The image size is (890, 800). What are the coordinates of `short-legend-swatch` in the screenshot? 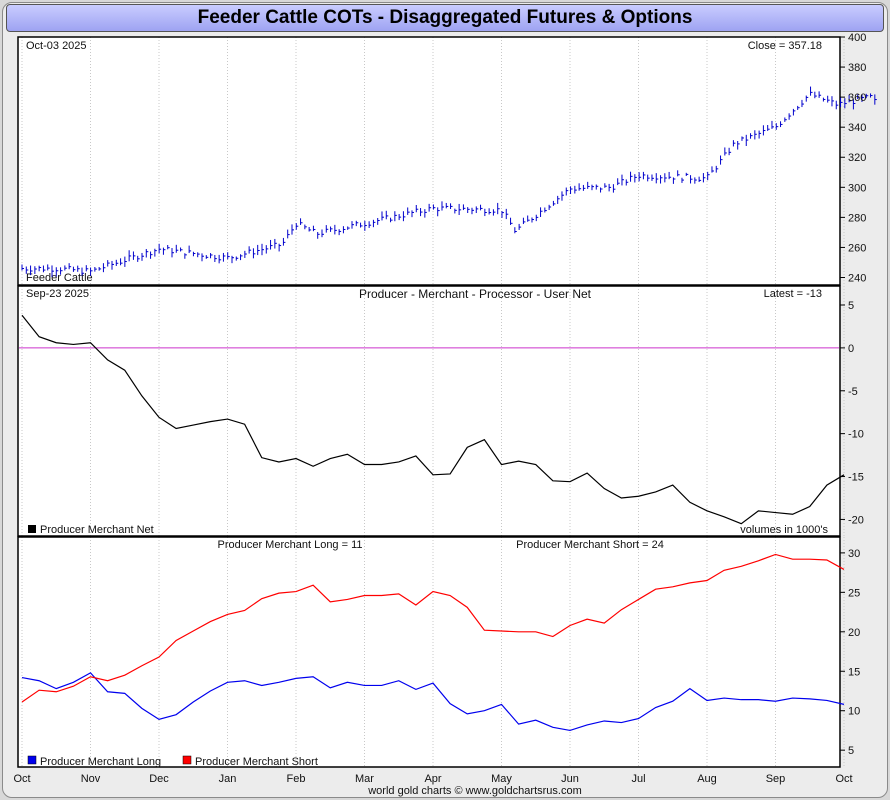 It's located at (187, 760).